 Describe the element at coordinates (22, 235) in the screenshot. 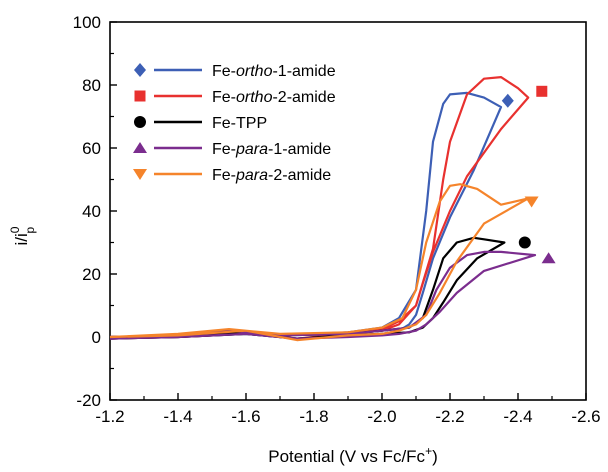

I see `y-axis-label: i/i0p` at that location.